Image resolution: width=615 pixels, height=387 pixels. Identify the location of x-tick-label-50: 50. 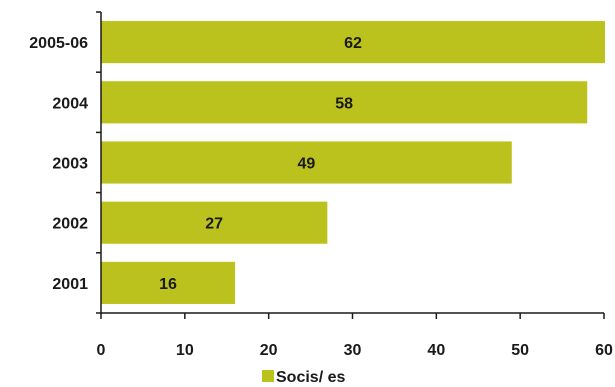
(520, 350).